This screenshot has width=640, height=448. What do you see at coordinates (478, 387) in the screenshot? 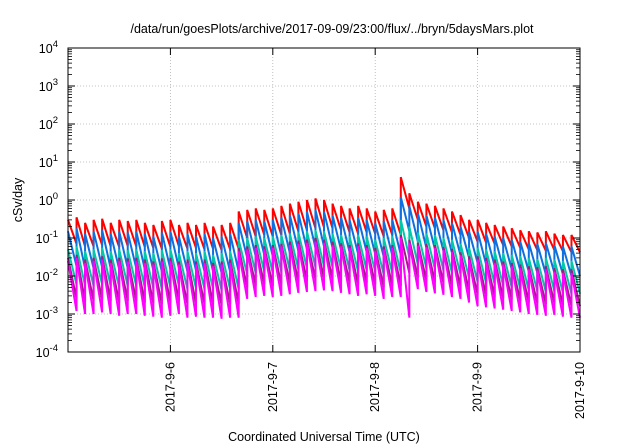
I see `x-tick-label: 2017-9-9` at bounding box center [478, 387].